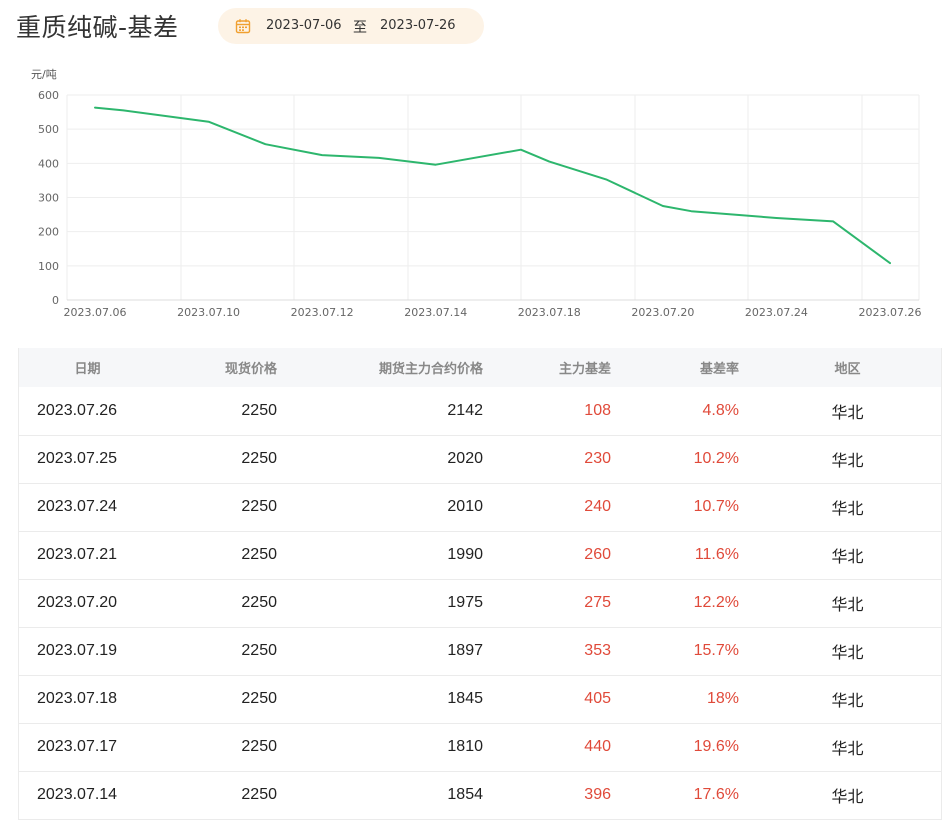 The image size is (951, 820). What do you see at coordinates (597, 602) in the screenshot?
I see `cell-main-basis: 275` at bounding box center [597, 602].